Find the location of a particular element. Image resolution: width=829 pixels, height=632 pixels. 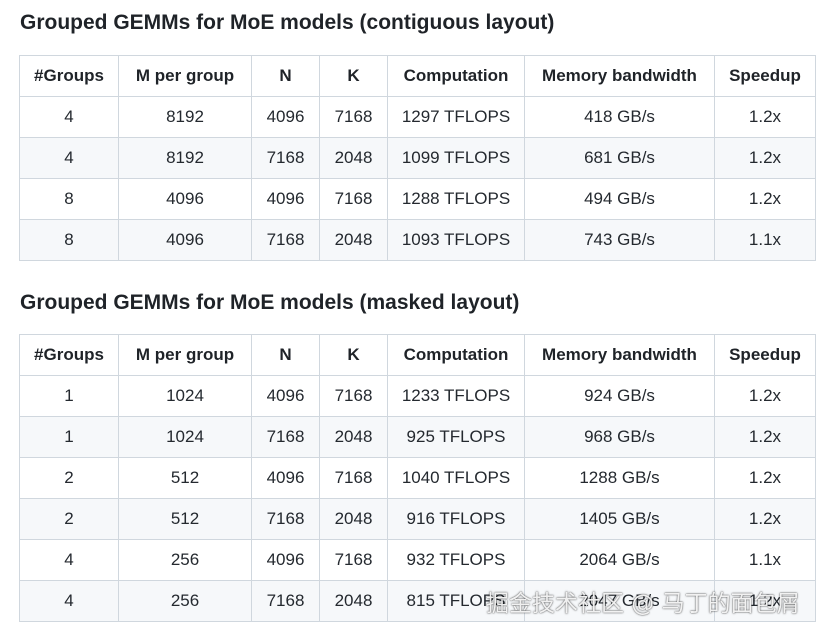

cell-memory-bandwidth: 2064 GB/s is located at coordinates (619, 560).